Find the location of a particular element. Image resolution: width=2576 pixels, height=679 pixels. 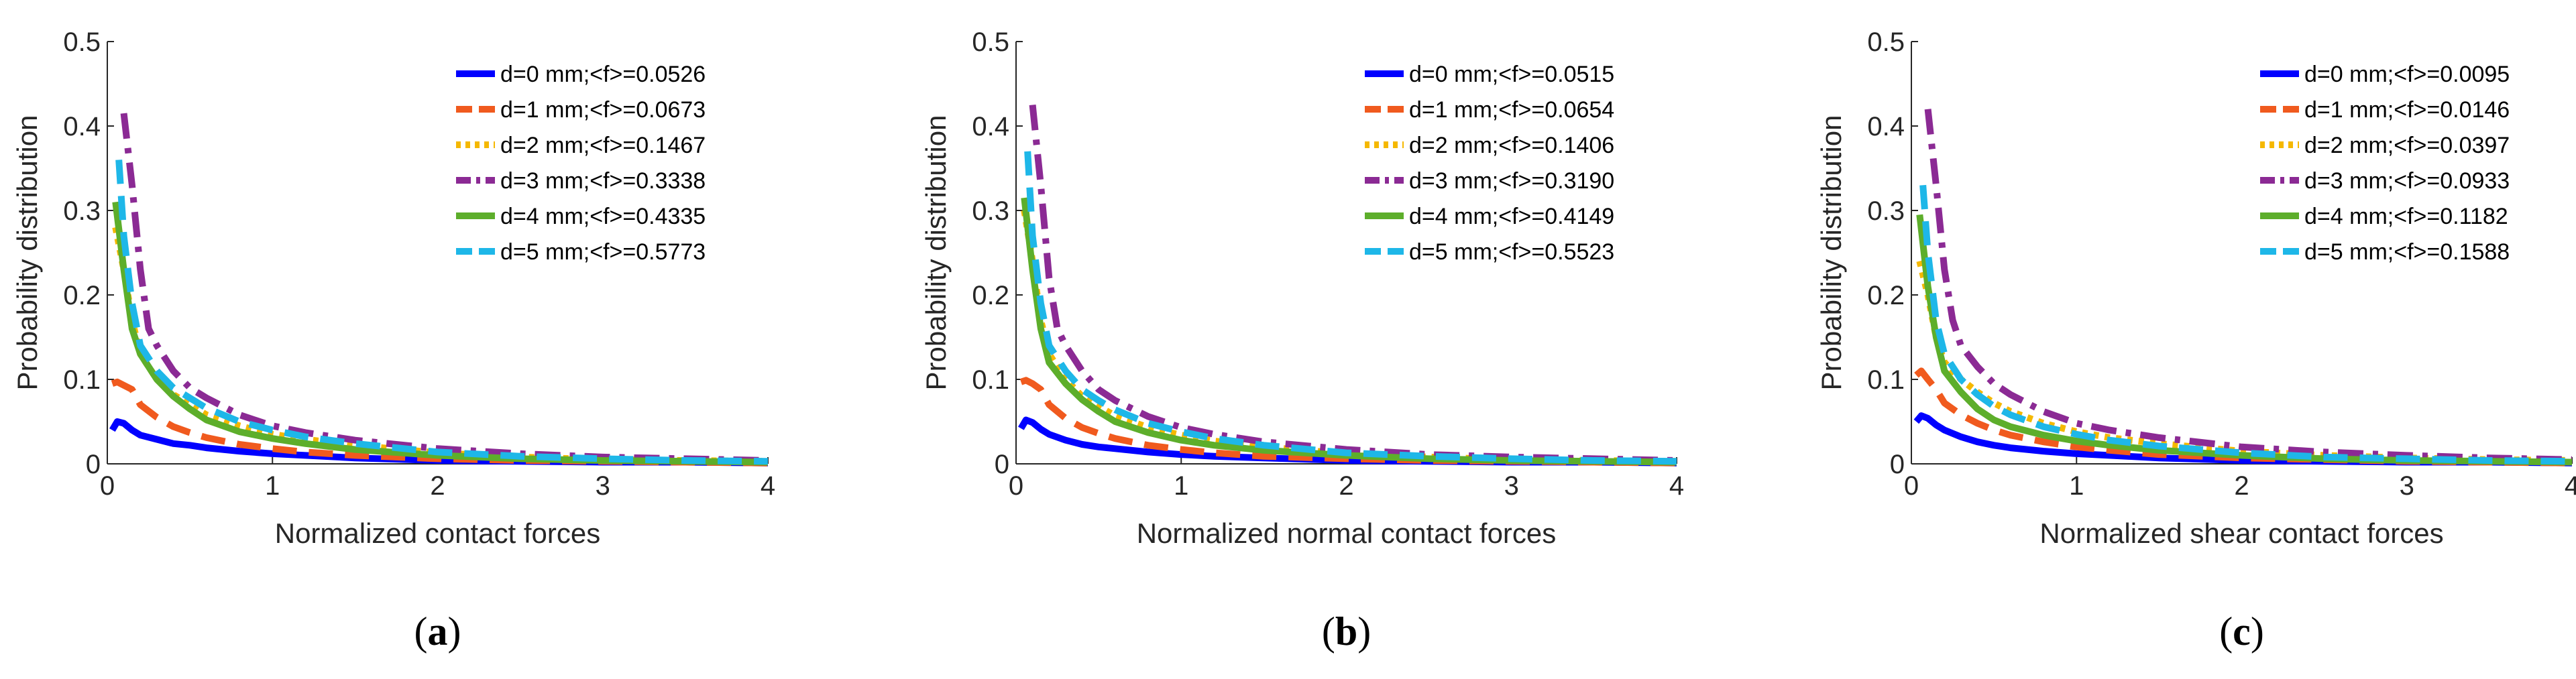

legend-entry: d=1 mm;<f>=0.0146 is located at coordinates (2407, 110).